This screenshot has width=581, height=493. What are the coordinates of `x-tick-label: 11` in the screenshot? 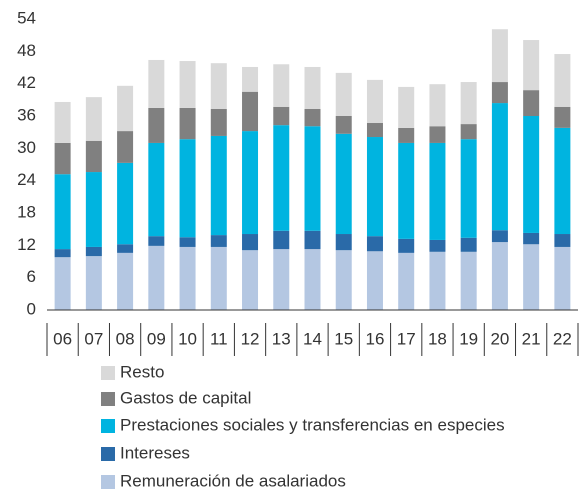 It's located at (219, 338).